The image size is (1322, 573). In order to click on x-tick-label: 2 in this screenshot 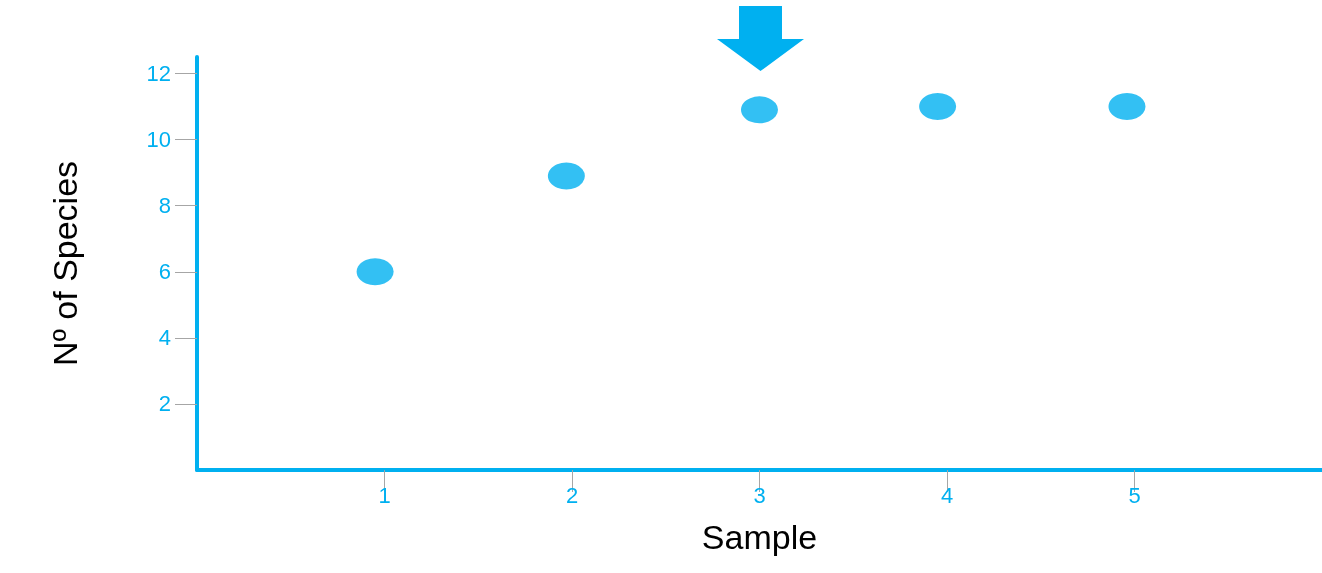, I will do `click(572, 495)`.